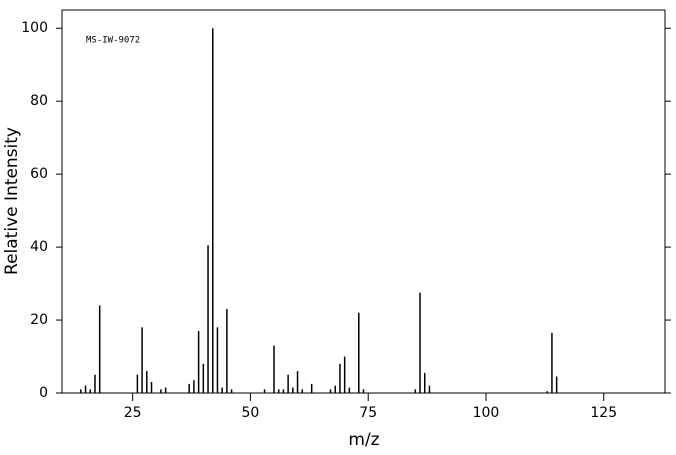  What do you see at coordinates (39, 320) in the screenshot?
I see `y-tick-label: 20` at bounding box center [39, 320].